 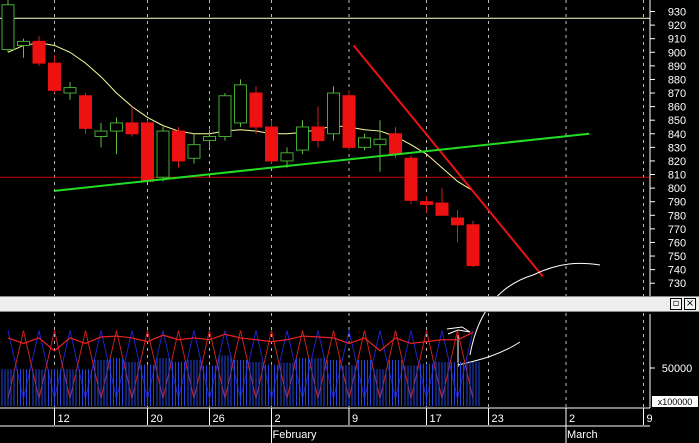 What do you see at coordinates (64, 419) in the screenshot?
I see `date-tick-label: 12` at bounding box center [64, 419].